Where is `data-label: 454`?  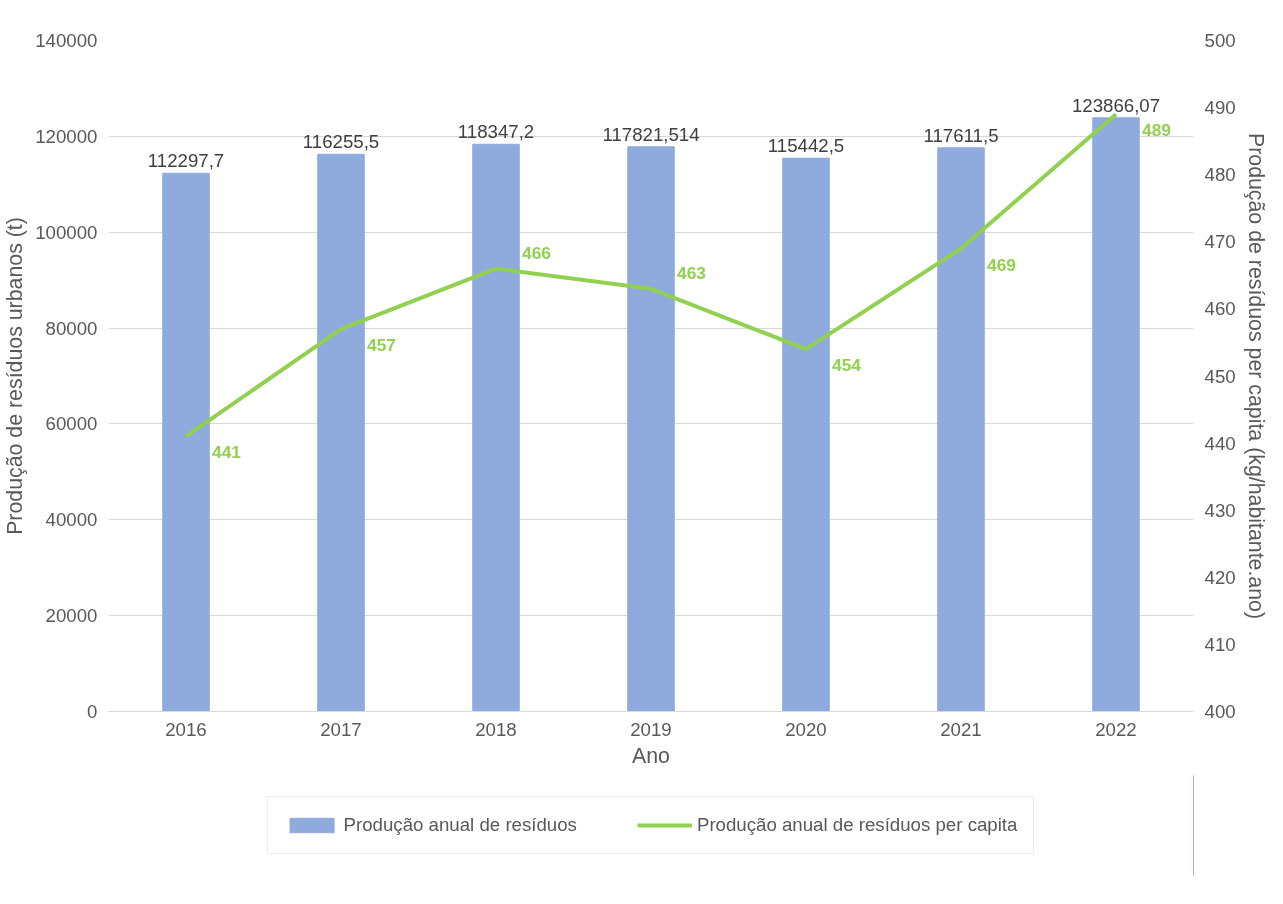
data-label: 454 is located at coordinates (847, 365).